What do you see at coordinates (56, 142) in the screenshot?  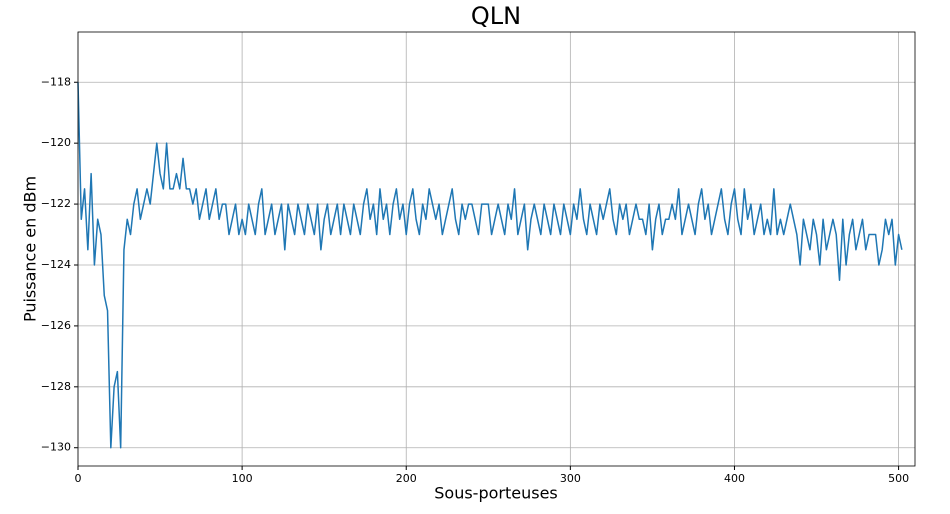 I see `y-tick-label: −120` at bounding box center [56, 142].